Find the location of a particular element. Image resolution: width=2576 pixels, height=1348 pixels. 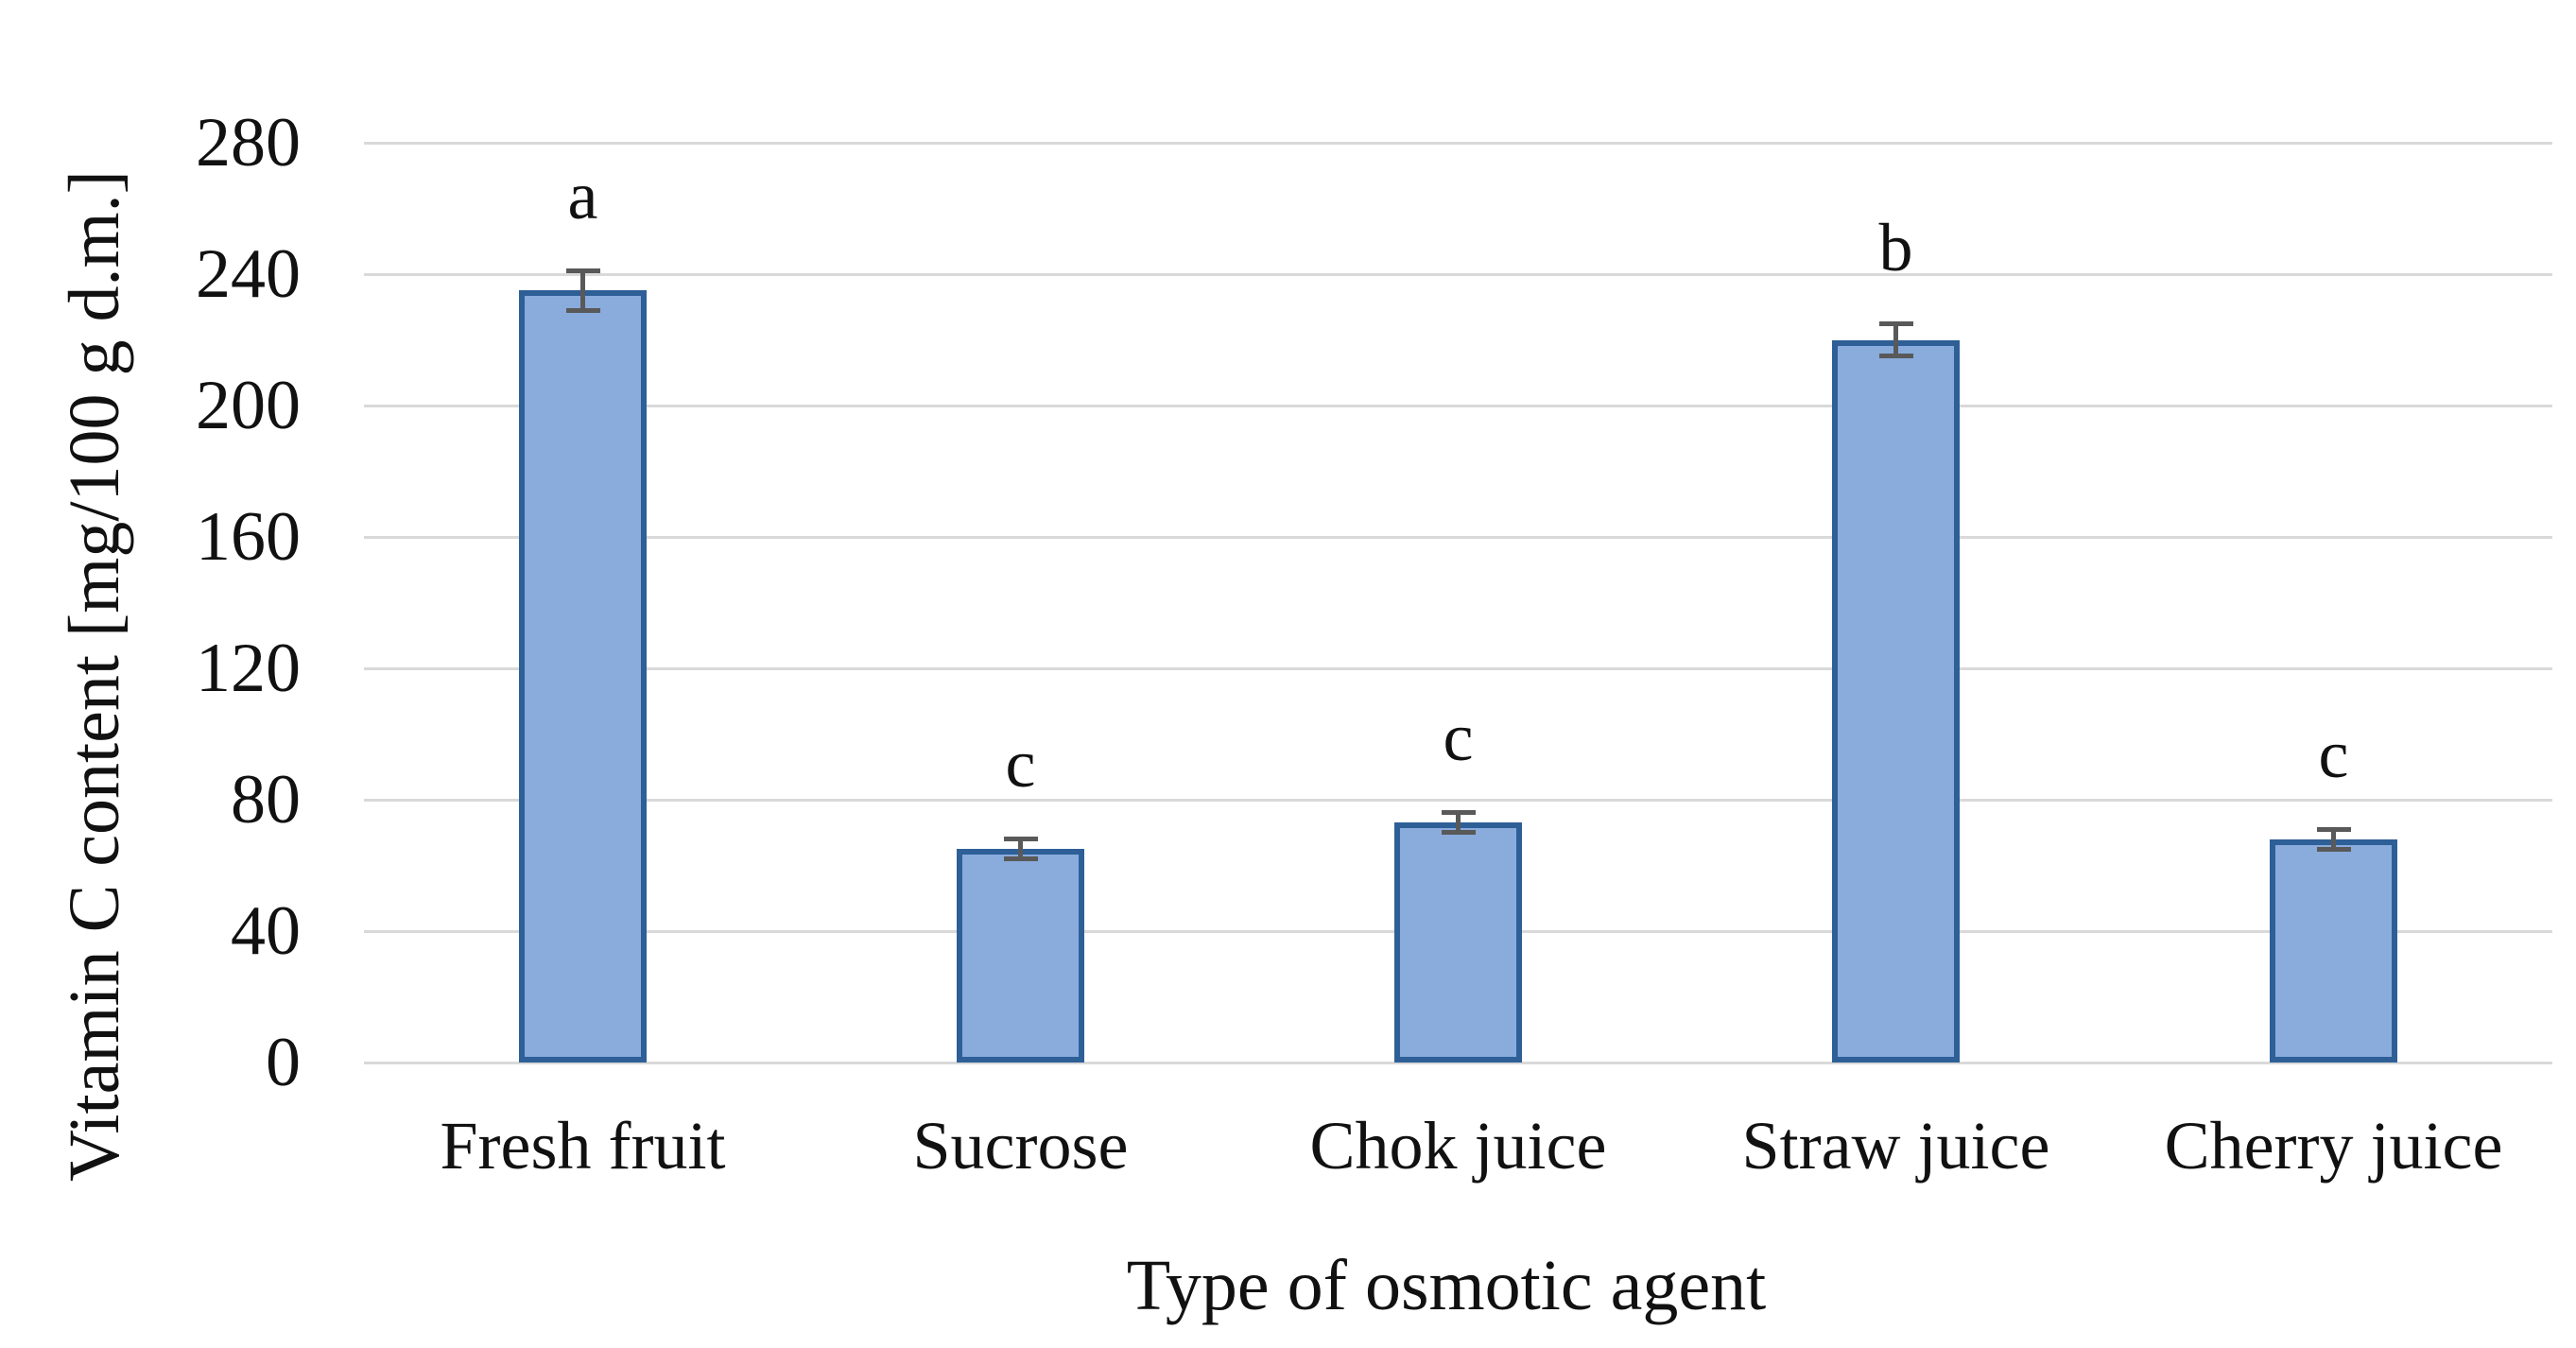

y-tick-label: 240 is located at coordinates (249, 274).